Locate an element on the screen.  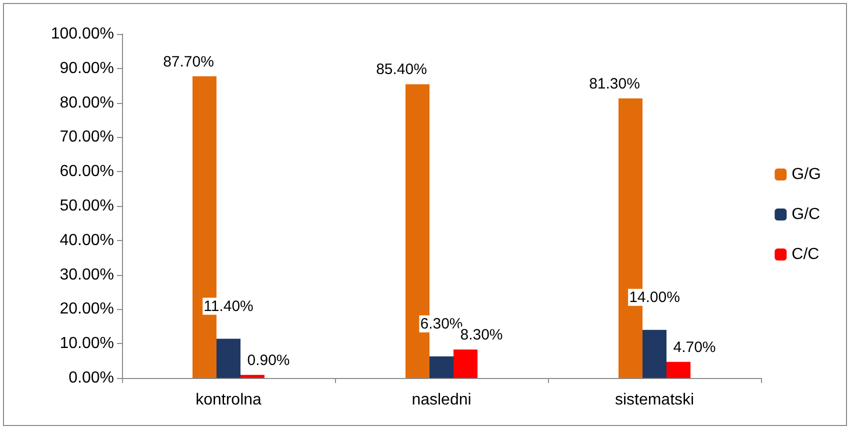
y-tick-label: 70.00% is located at coordinates (87, 137).